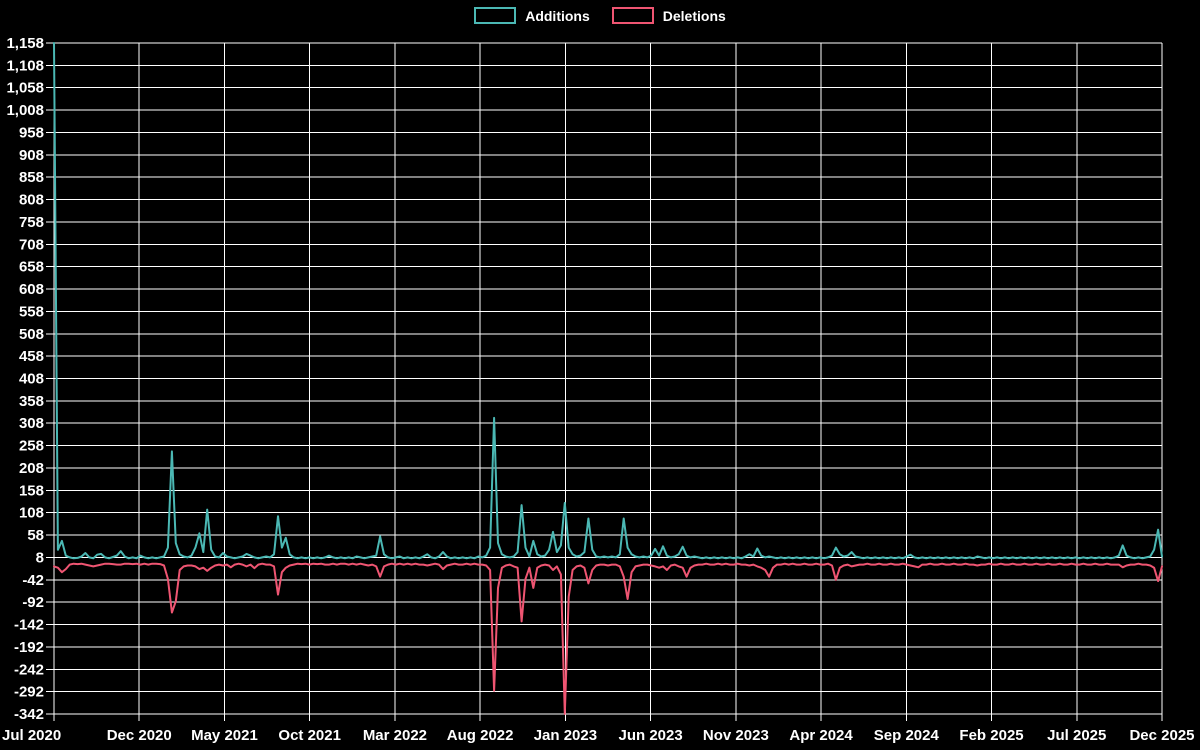 Image resolution: width=1200 pixels, height=750 pixels. Describe the element at coordinates (31, 177) in the screenshot. I see `y-tick-label: 858` at that location.